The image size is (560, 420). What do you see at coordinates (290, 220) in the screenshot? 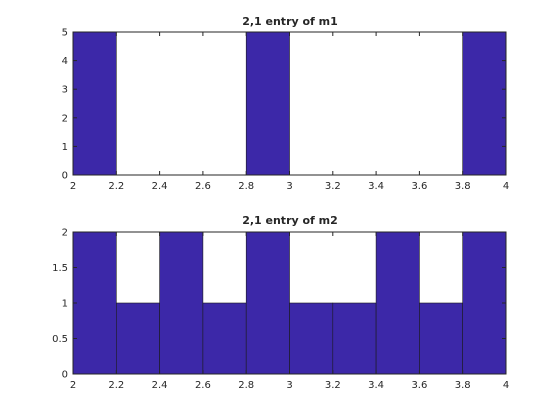
I see `chart-title: 2,1 entry of m2` at bounding box center [290, 220].